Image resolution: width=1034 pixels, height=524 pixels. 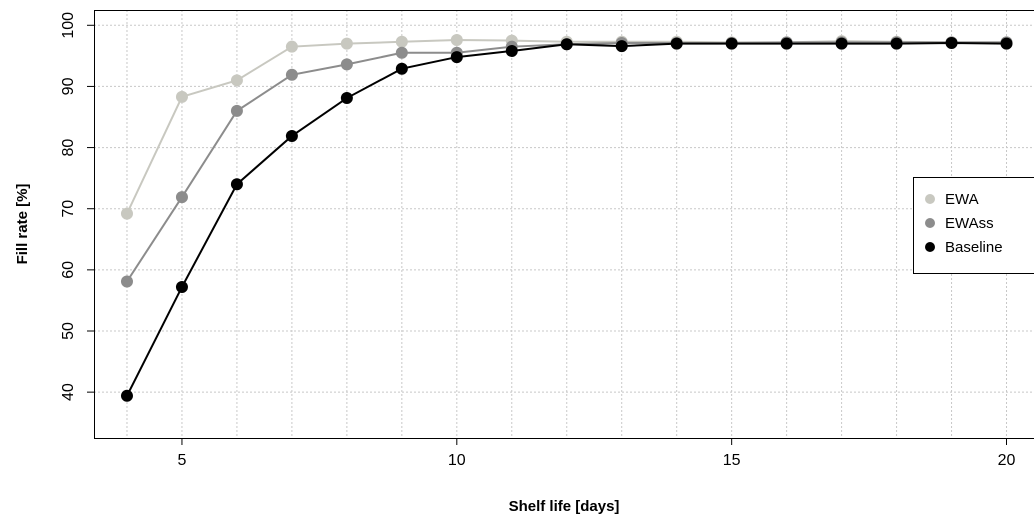 I want to click on legend-label-baseline: Baseline, so click(x=974, y=247).